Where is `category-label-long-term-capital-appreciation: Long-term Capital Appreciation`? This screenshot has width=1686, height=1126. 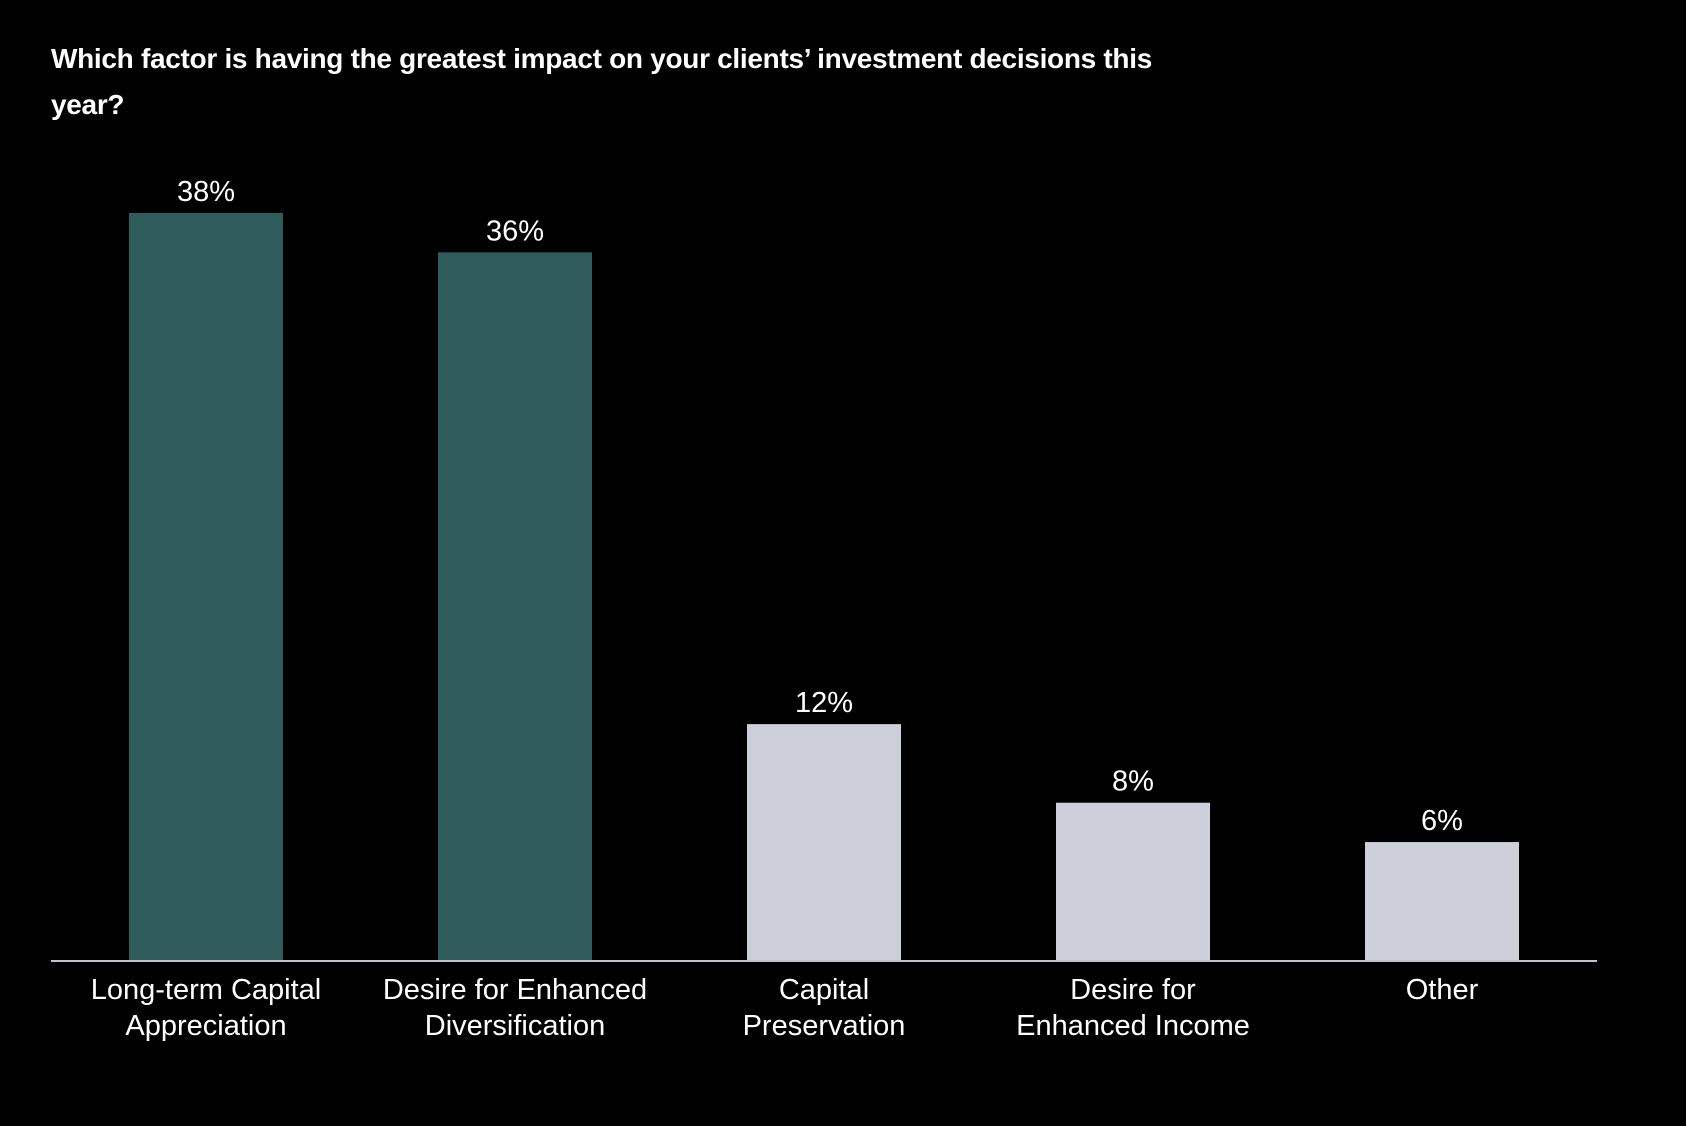 category-label-long-term-capital-appreciation: Long-term Capital Appreciation is located at coordinates (206, 1008).